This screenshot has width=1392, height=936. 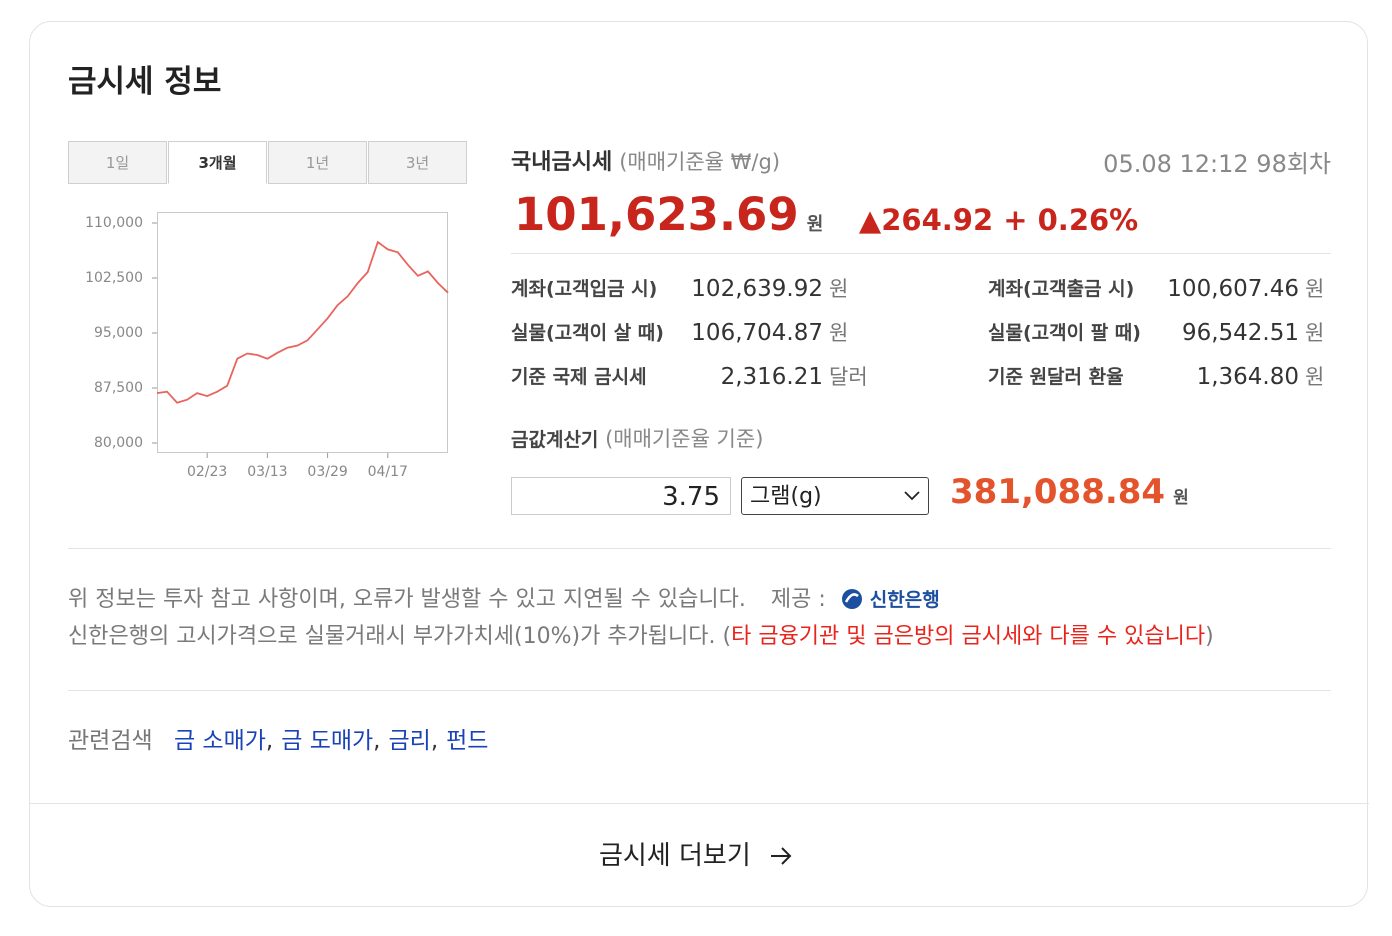 What do you see at coordinates (217, 162) in the screenshot?
I see `period-tab: 3개월` at bounding box center [217, 162].